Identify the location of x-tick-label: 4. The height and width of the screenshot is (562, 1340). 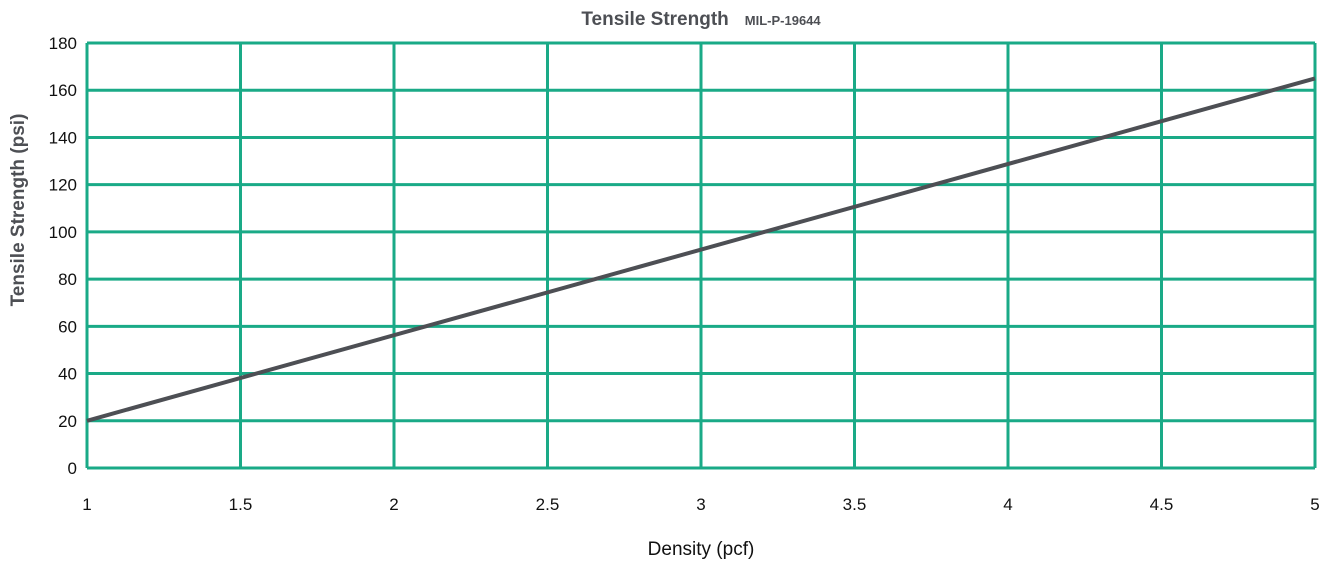
(1007, 504).